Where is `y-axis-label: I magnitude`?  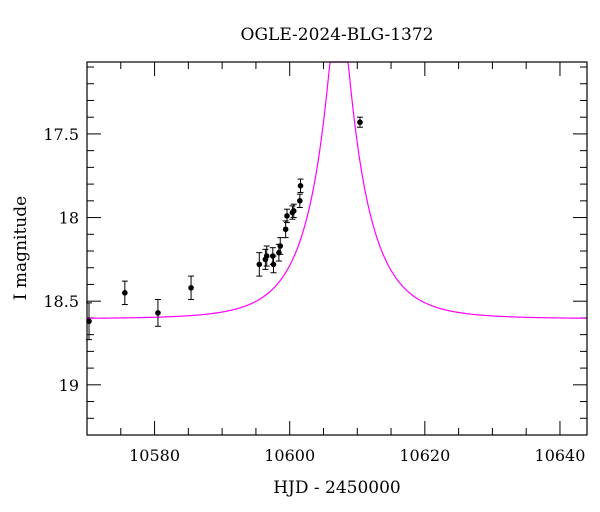 y-axis-label: I magnitude is located at coordinates (21, 248).